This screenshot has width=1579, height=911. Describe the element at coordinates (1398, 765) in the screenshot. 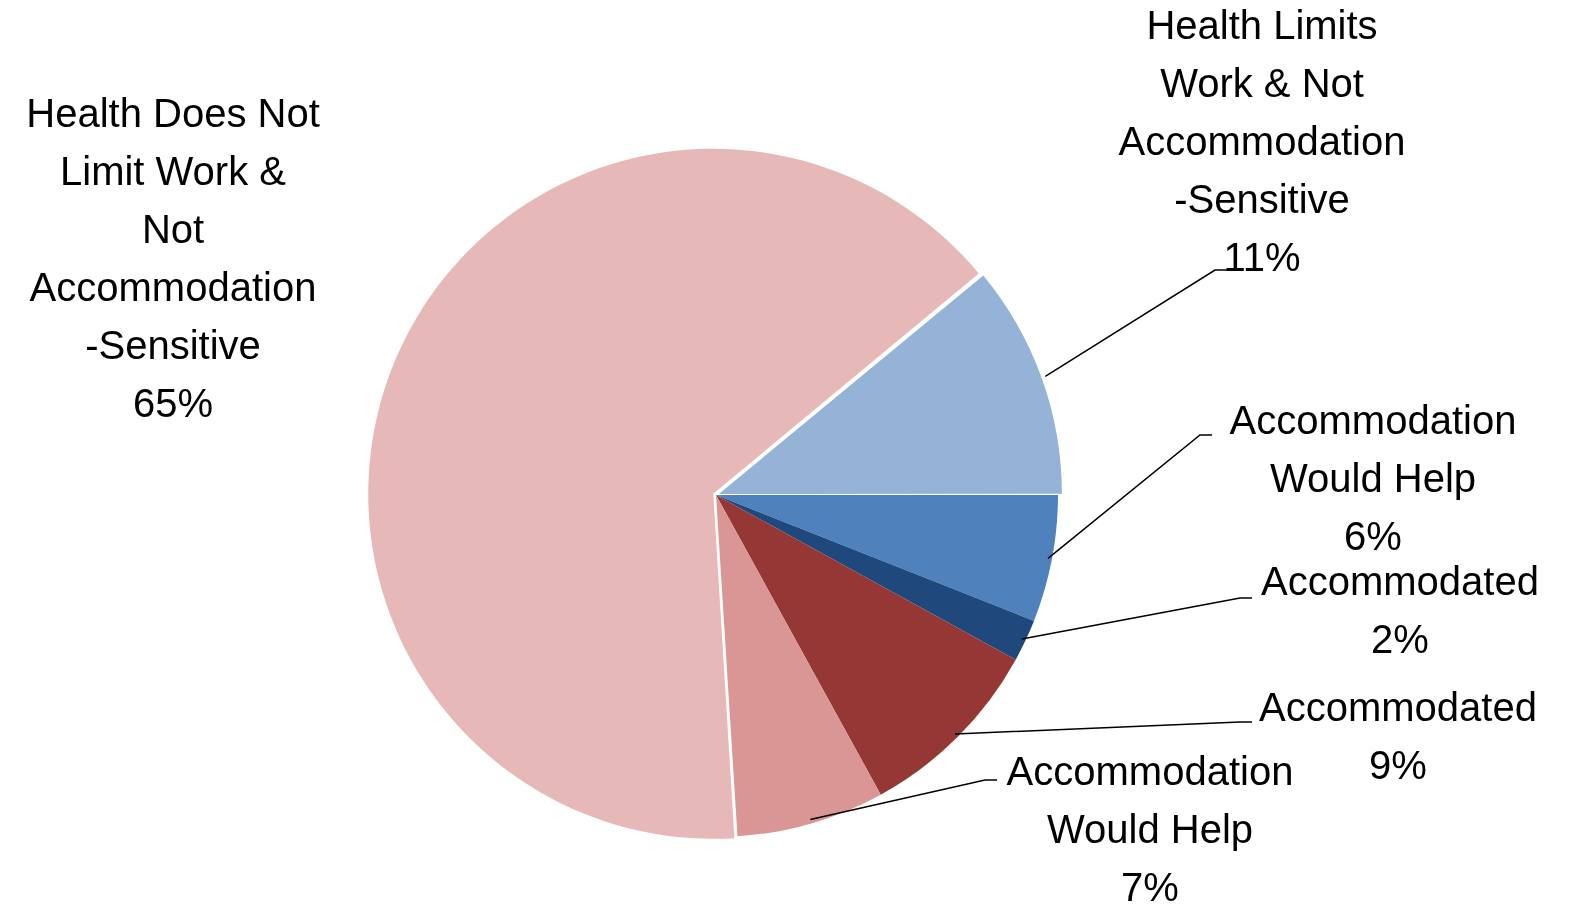

I see `data-label: 9%` at that location.